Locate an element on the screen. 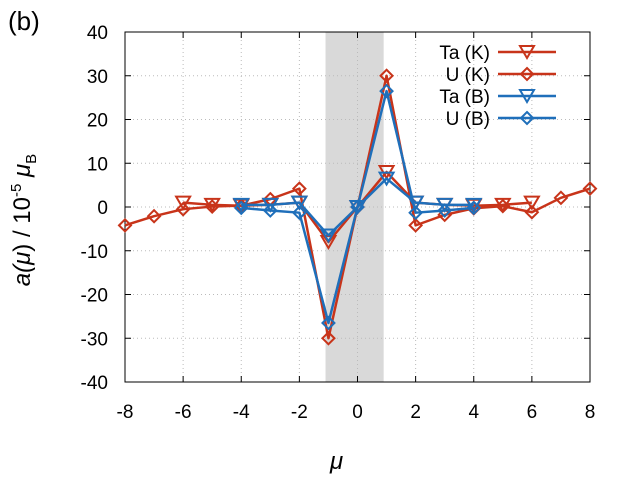 The image size is (640, 480). y-tick-label: -20 is located at coordinates (94, 296).